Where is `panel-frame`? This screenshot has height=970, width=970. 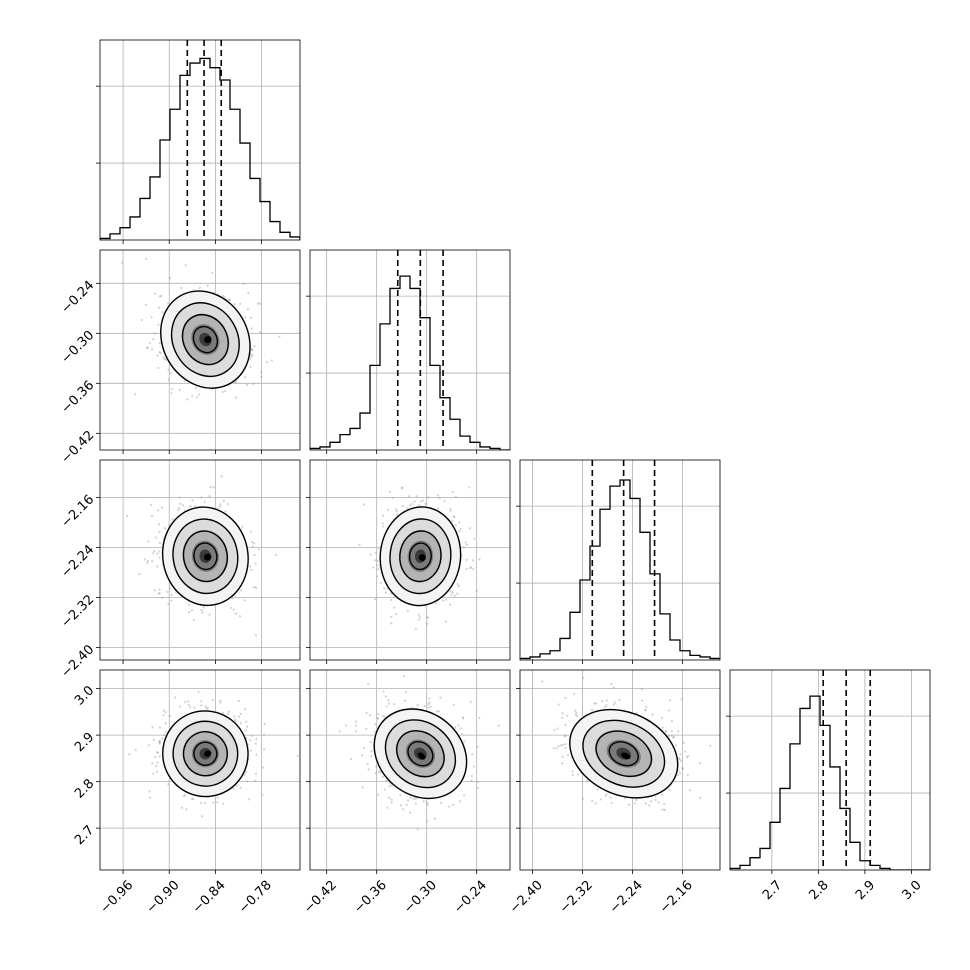
panel-frame is located at coordinates (410, 350).